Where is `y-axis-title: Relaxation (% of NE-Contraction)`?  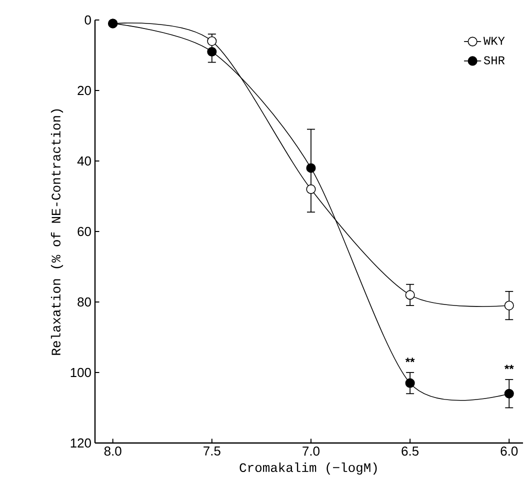 y-axis-title: Relaxation (% of NE-Contraction) is located at coordinates (57, 232).